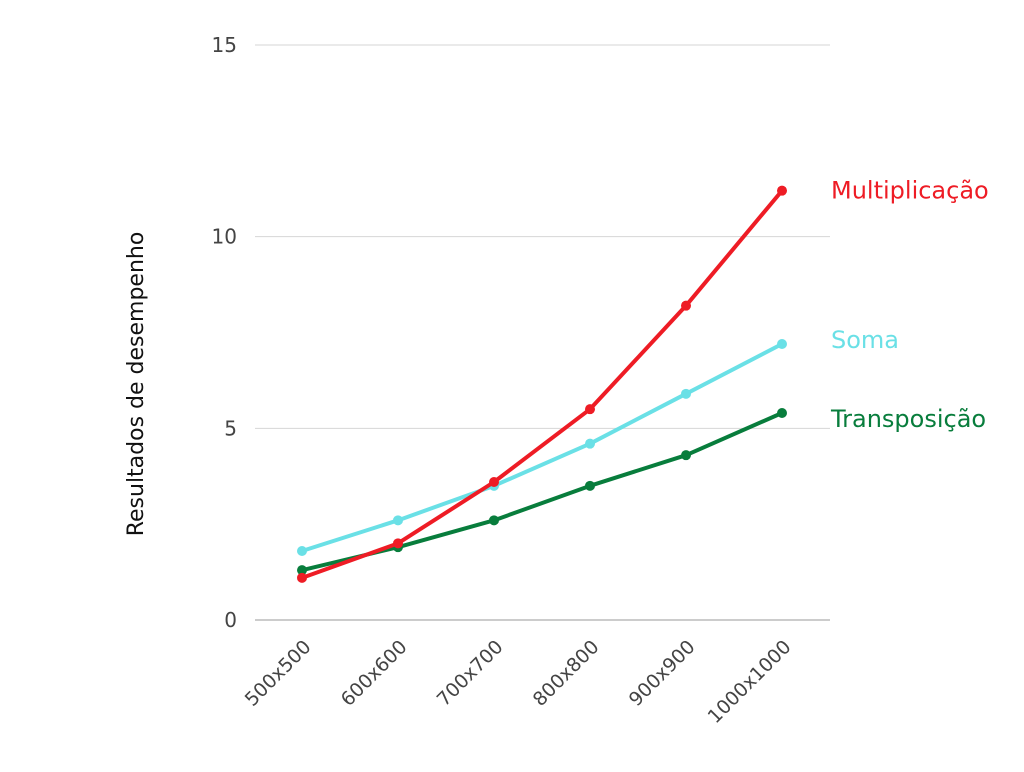 This screenshot has height=772, width=1024. Describe the element at coordinates (750, 682) in the screenshot. I see `x-tick-label: 1000x1000` at that location.